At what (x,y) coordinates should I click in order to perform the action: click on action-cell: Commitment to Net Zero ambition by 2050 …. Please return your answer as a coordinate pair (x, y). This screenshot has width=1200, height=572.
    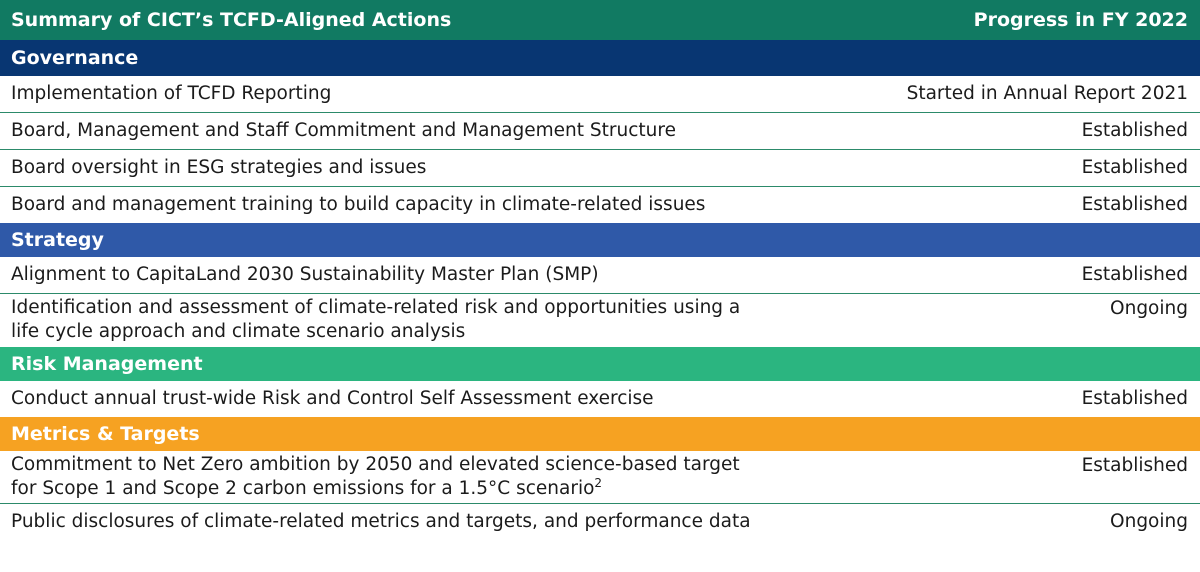
    Looking at the image, I should click on (430, 477).